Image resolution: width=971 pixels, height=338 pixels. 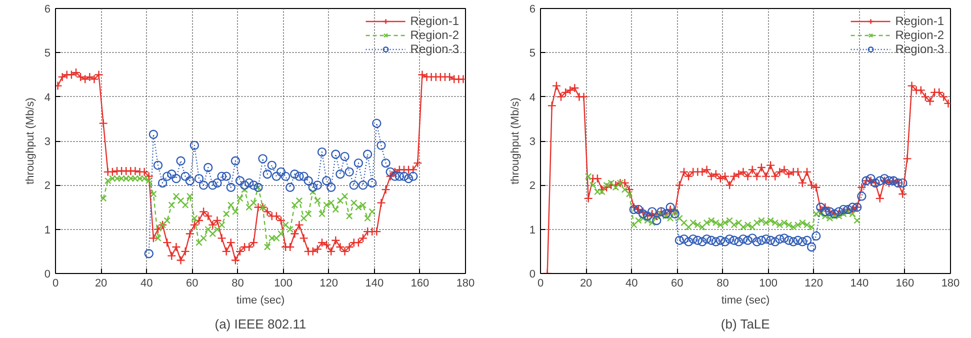 I want to click on y-tick-label: 3, so click(x=47, y=142).